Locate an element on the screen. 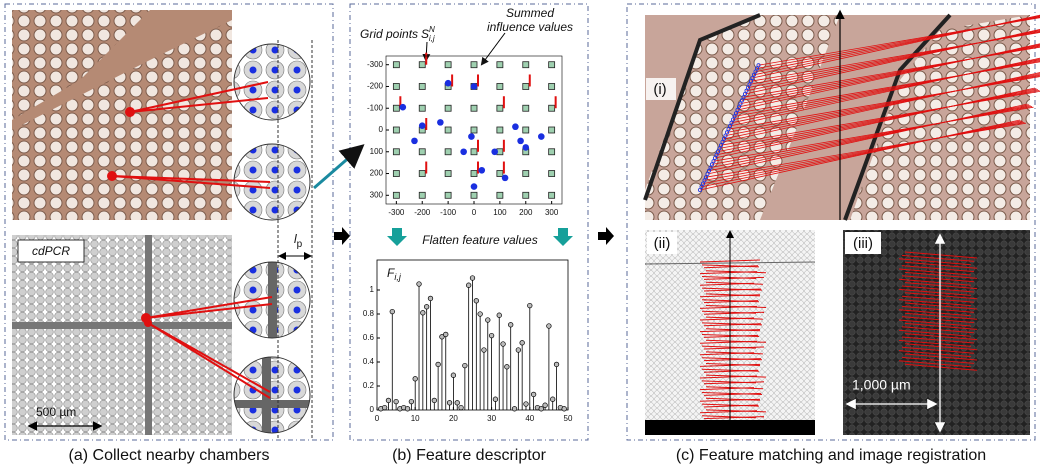 Image resolution: width=1040 pixels, height=469 pixels. x-tick-label: 300 is located at coordinates (552, 212).